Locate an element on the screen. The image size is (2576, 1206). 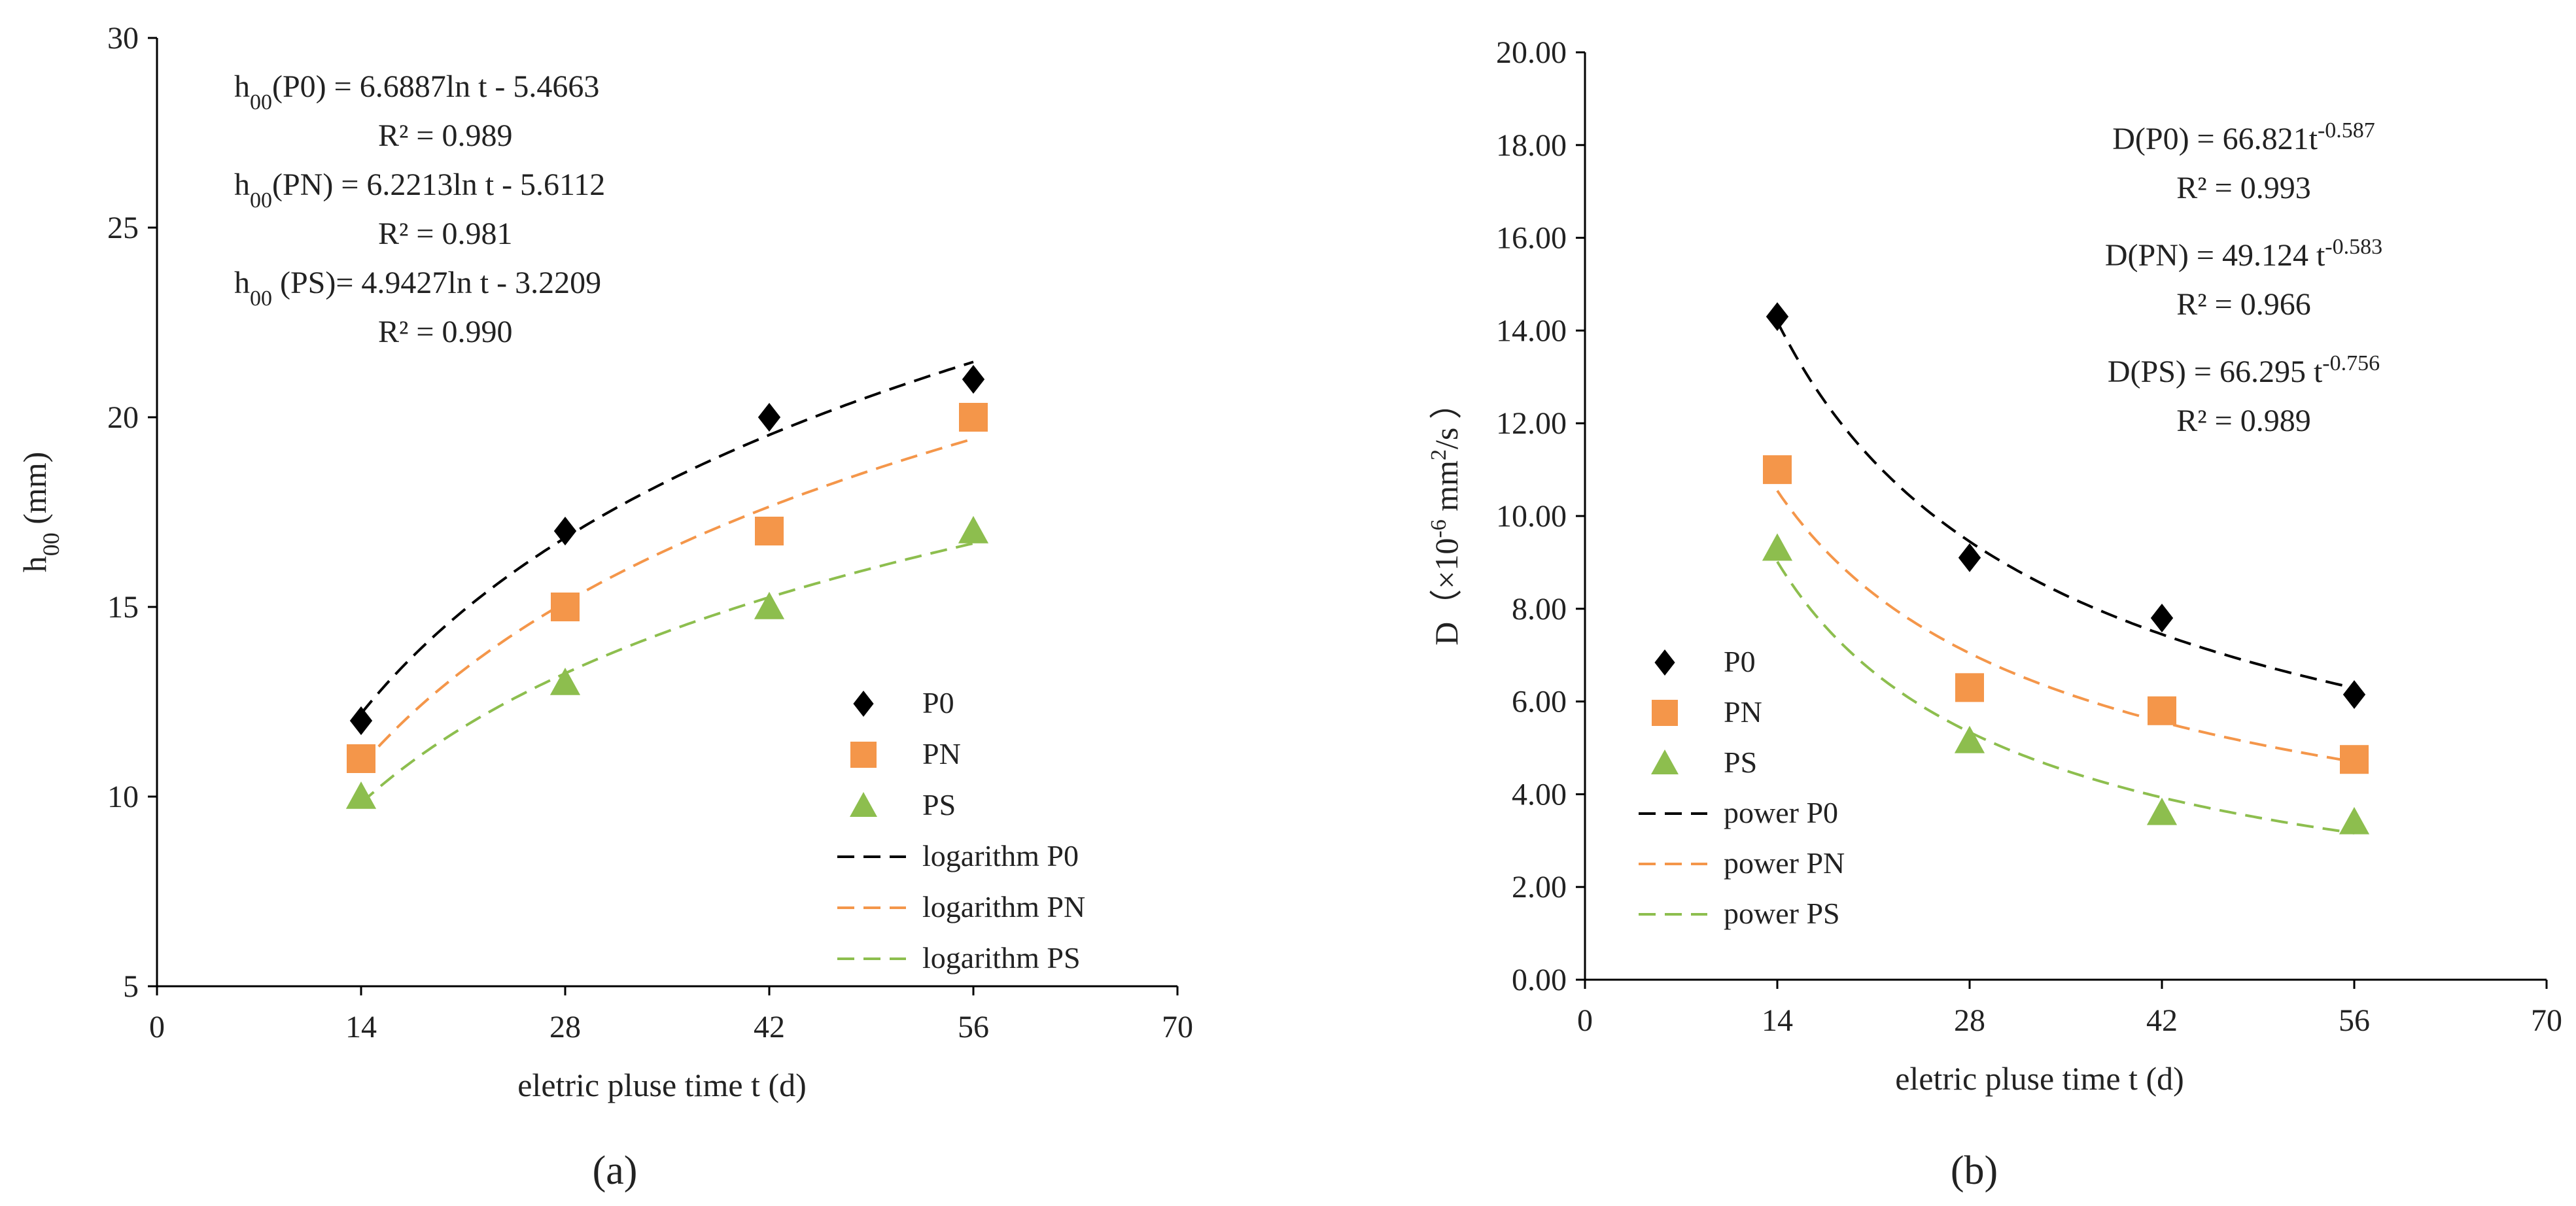
y-axis-label: h00 (mm) is located at coordinates (40, 512).